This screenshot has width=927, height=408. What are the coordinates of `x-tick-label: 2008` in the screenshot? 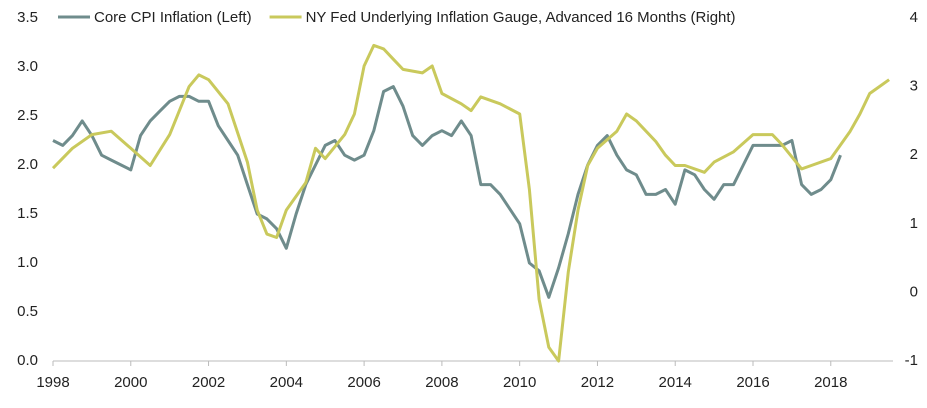 It's located at (441, 382).